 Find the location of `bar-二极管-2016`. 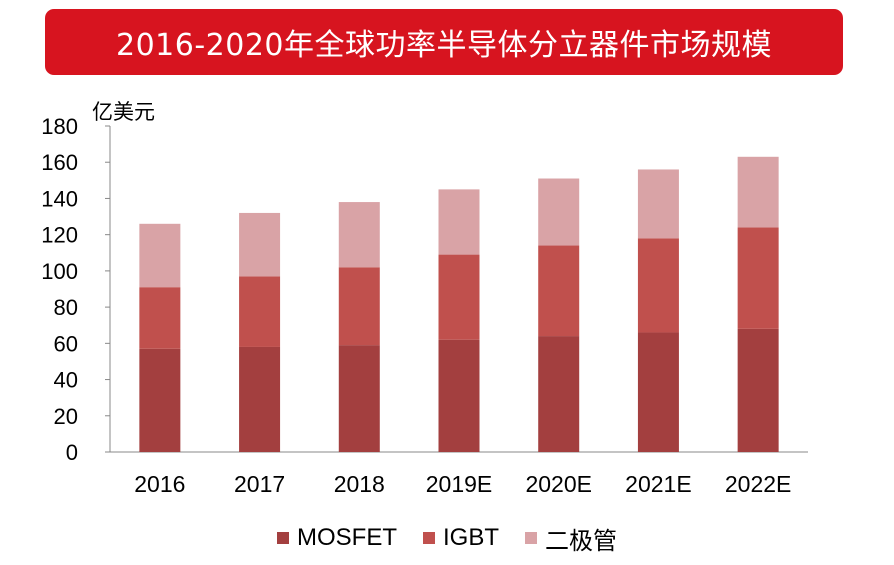

bar-二极管-2016 is located at coordinates (160, 255).